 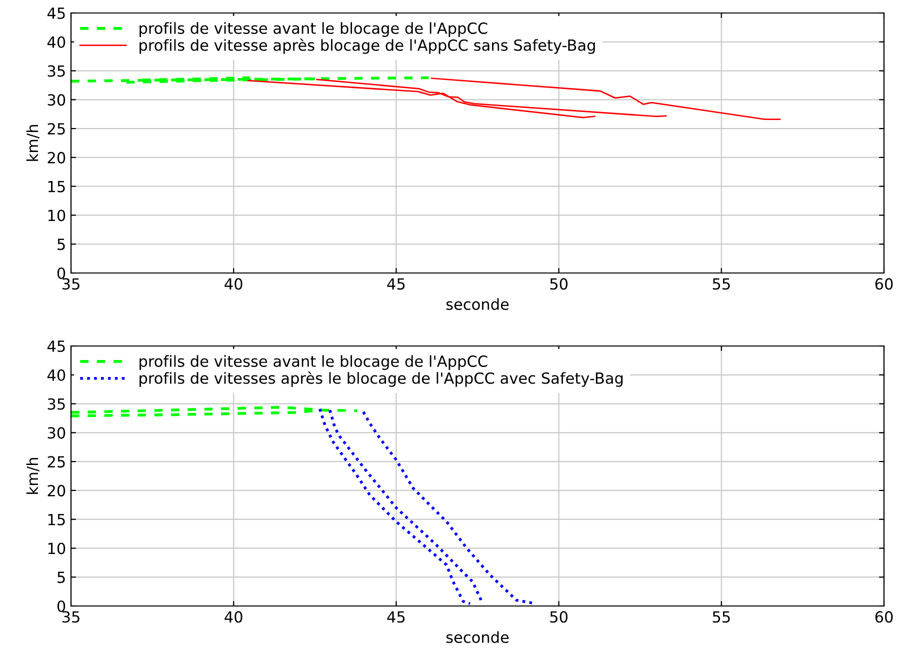 I want to click on legend-label: profils de vitesse après blocage de l'AppCC sans Safety-Bag, so click(x=367, y=46).